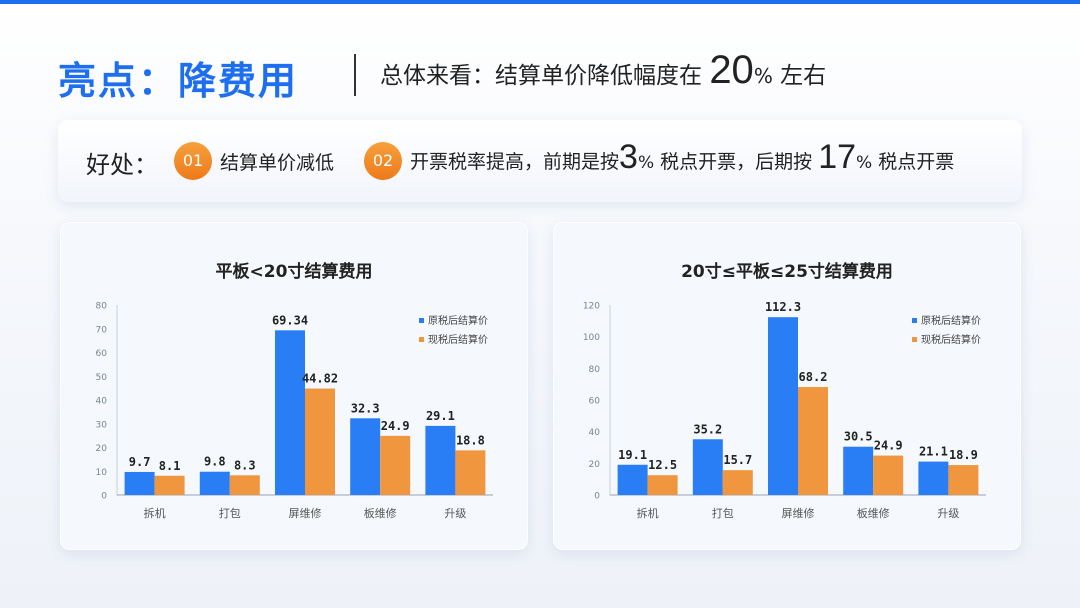 The height and width of the screenshot is (608, 1080). What do you see at coordinates (102, 378) in the screenshot?
I see `y-tick-label: 50` at bounding box center [102, 378].